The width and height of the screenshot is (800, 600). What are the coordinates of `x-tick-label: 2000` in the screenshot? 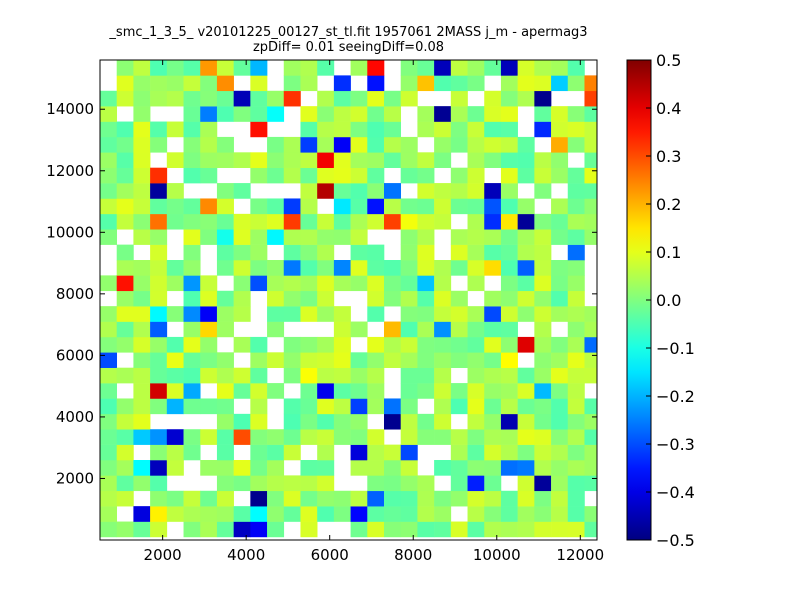 It's located at (163, 555).